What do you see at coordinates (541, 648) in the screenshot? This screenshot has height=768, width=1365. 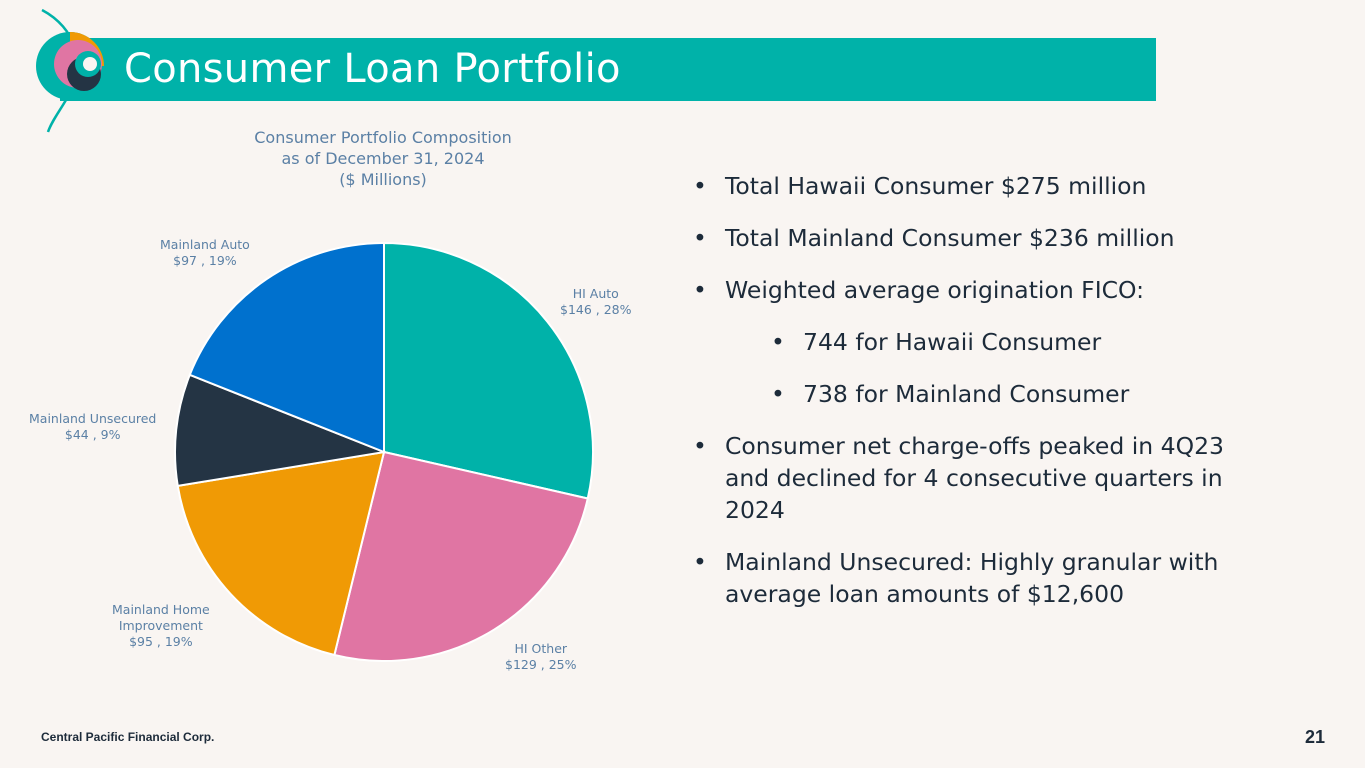 I see `slice-label-name: HI Other` at bounding box center [541, 648].